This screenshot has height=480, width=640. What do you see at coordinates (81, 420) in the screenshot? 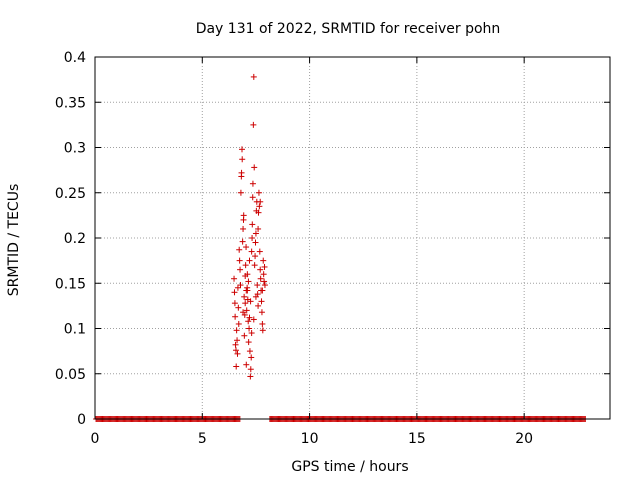
I see `y-tick-label: 0` at bounding box center [81, 420].